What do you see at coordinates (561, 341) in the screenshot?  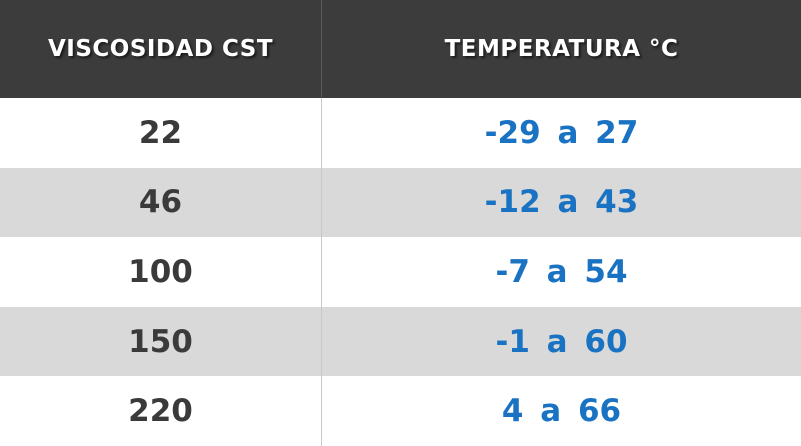 I see `temperature-cell: -1 a 60` at bounding box center [561, 341].